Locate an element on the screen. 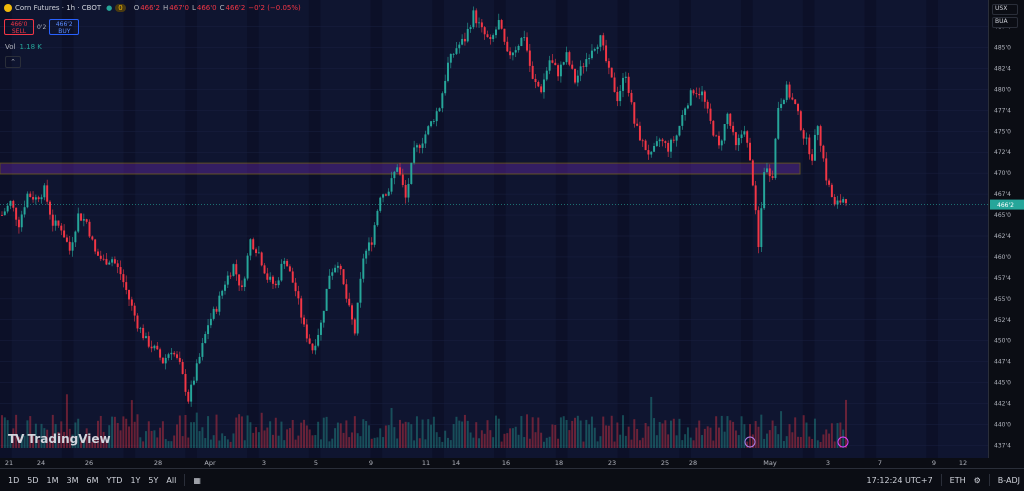 Image resolution: width=1024 pixels, height=491 pixels. time-tick-label: 16 is located at coordinates (506, 463).